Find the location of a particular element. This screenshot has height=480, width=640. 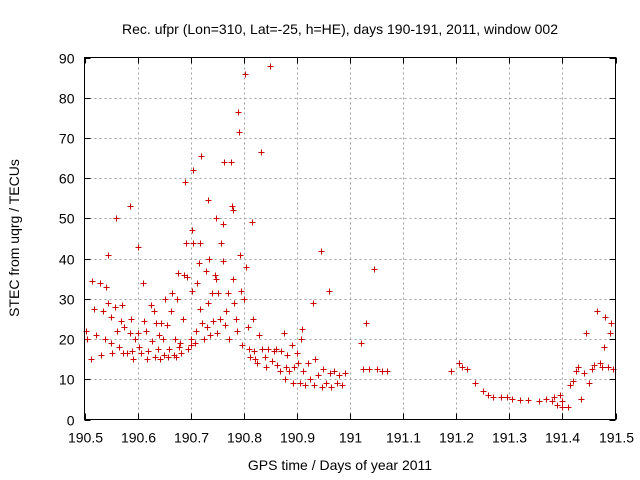

y-tick-label: 40 is located at coordinates (67, 260).